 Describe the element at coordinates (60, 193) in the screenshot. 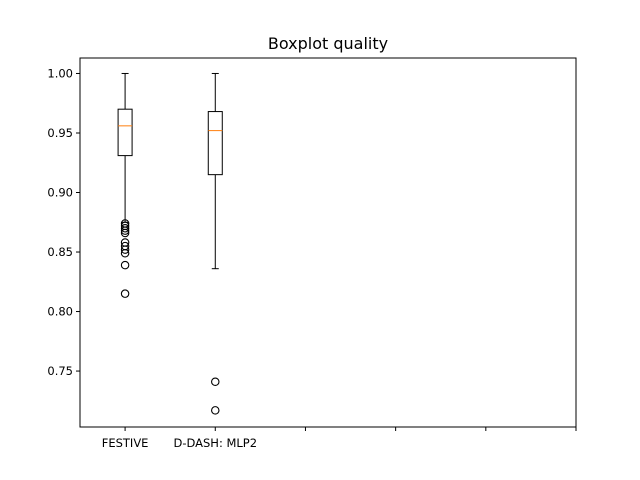

I see `y-tick-label: 0.90` at that location.